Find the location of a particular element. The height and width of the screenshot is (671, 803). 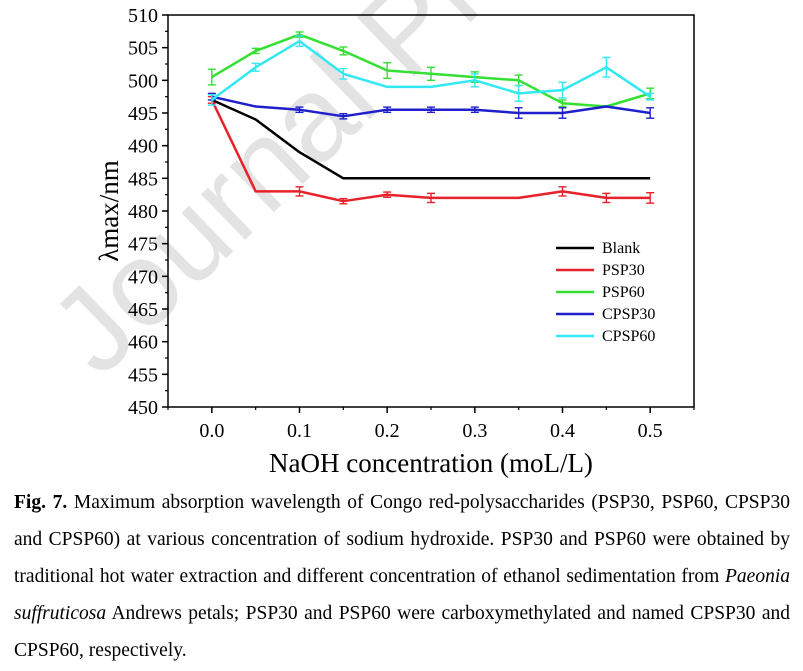

x-tick-label: 0.5 is located at coordinates (650, 431).